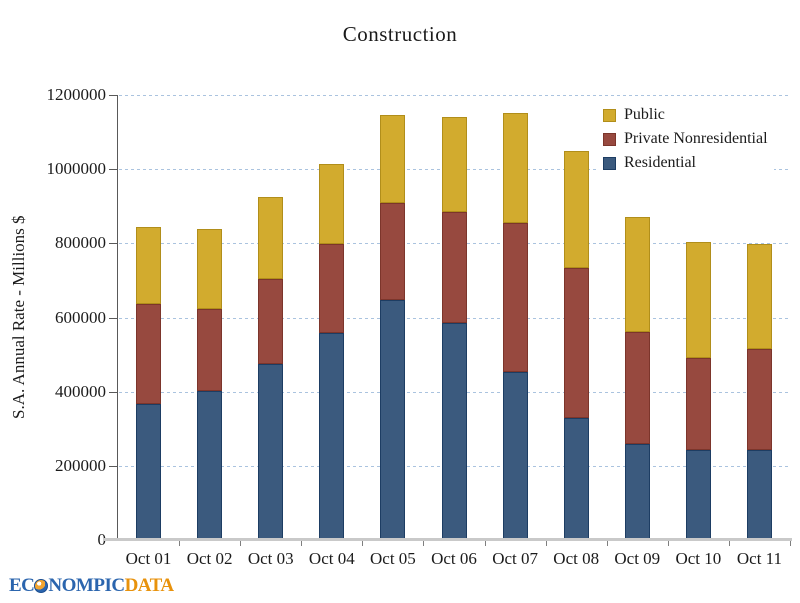 Image resolution: width=800 pixels, height=603 pixels. Describe the element at coordinates (644, 114) in the screenshot. I see `legend-label: Public` at that location.